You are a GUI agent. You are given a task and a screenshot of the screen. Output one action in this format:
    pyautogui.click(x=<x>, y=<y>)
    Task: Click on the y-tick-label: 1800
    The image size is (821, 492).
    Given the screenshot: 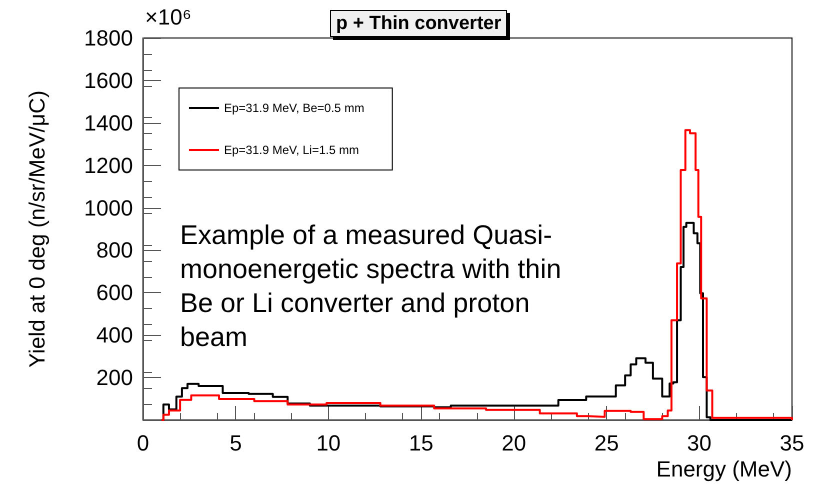 What is the action you would take?
    pyautogui.click(x=108, y=38)
    